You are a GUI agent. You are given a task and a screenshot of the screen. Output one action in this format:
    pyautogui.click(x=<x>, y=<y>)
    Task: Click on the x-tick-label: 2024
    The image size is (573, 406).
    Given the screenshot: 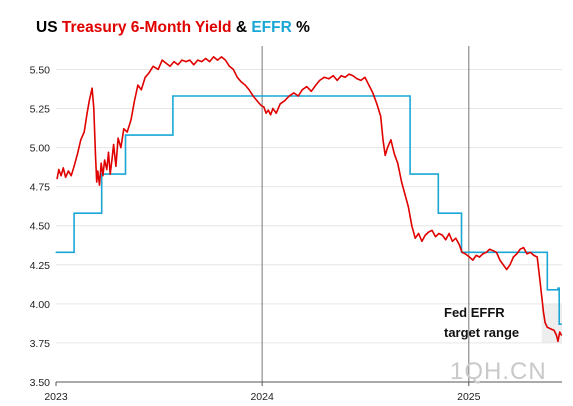 What is the action you would take?
    pyautogui.click(x=262, y=397)
    